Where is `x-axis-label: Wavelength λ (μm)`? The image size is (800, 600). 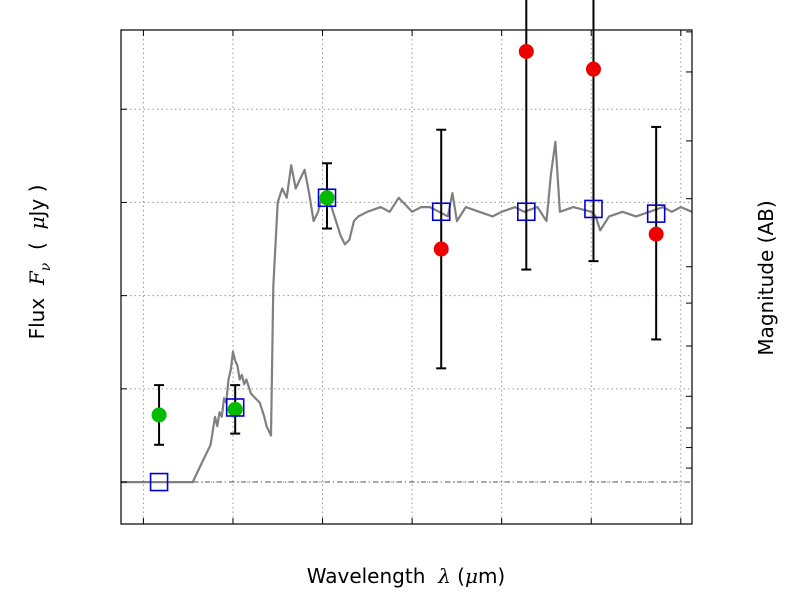 x-axis-label: Wavelength λ (μm) is located at coordinates (406, 576).